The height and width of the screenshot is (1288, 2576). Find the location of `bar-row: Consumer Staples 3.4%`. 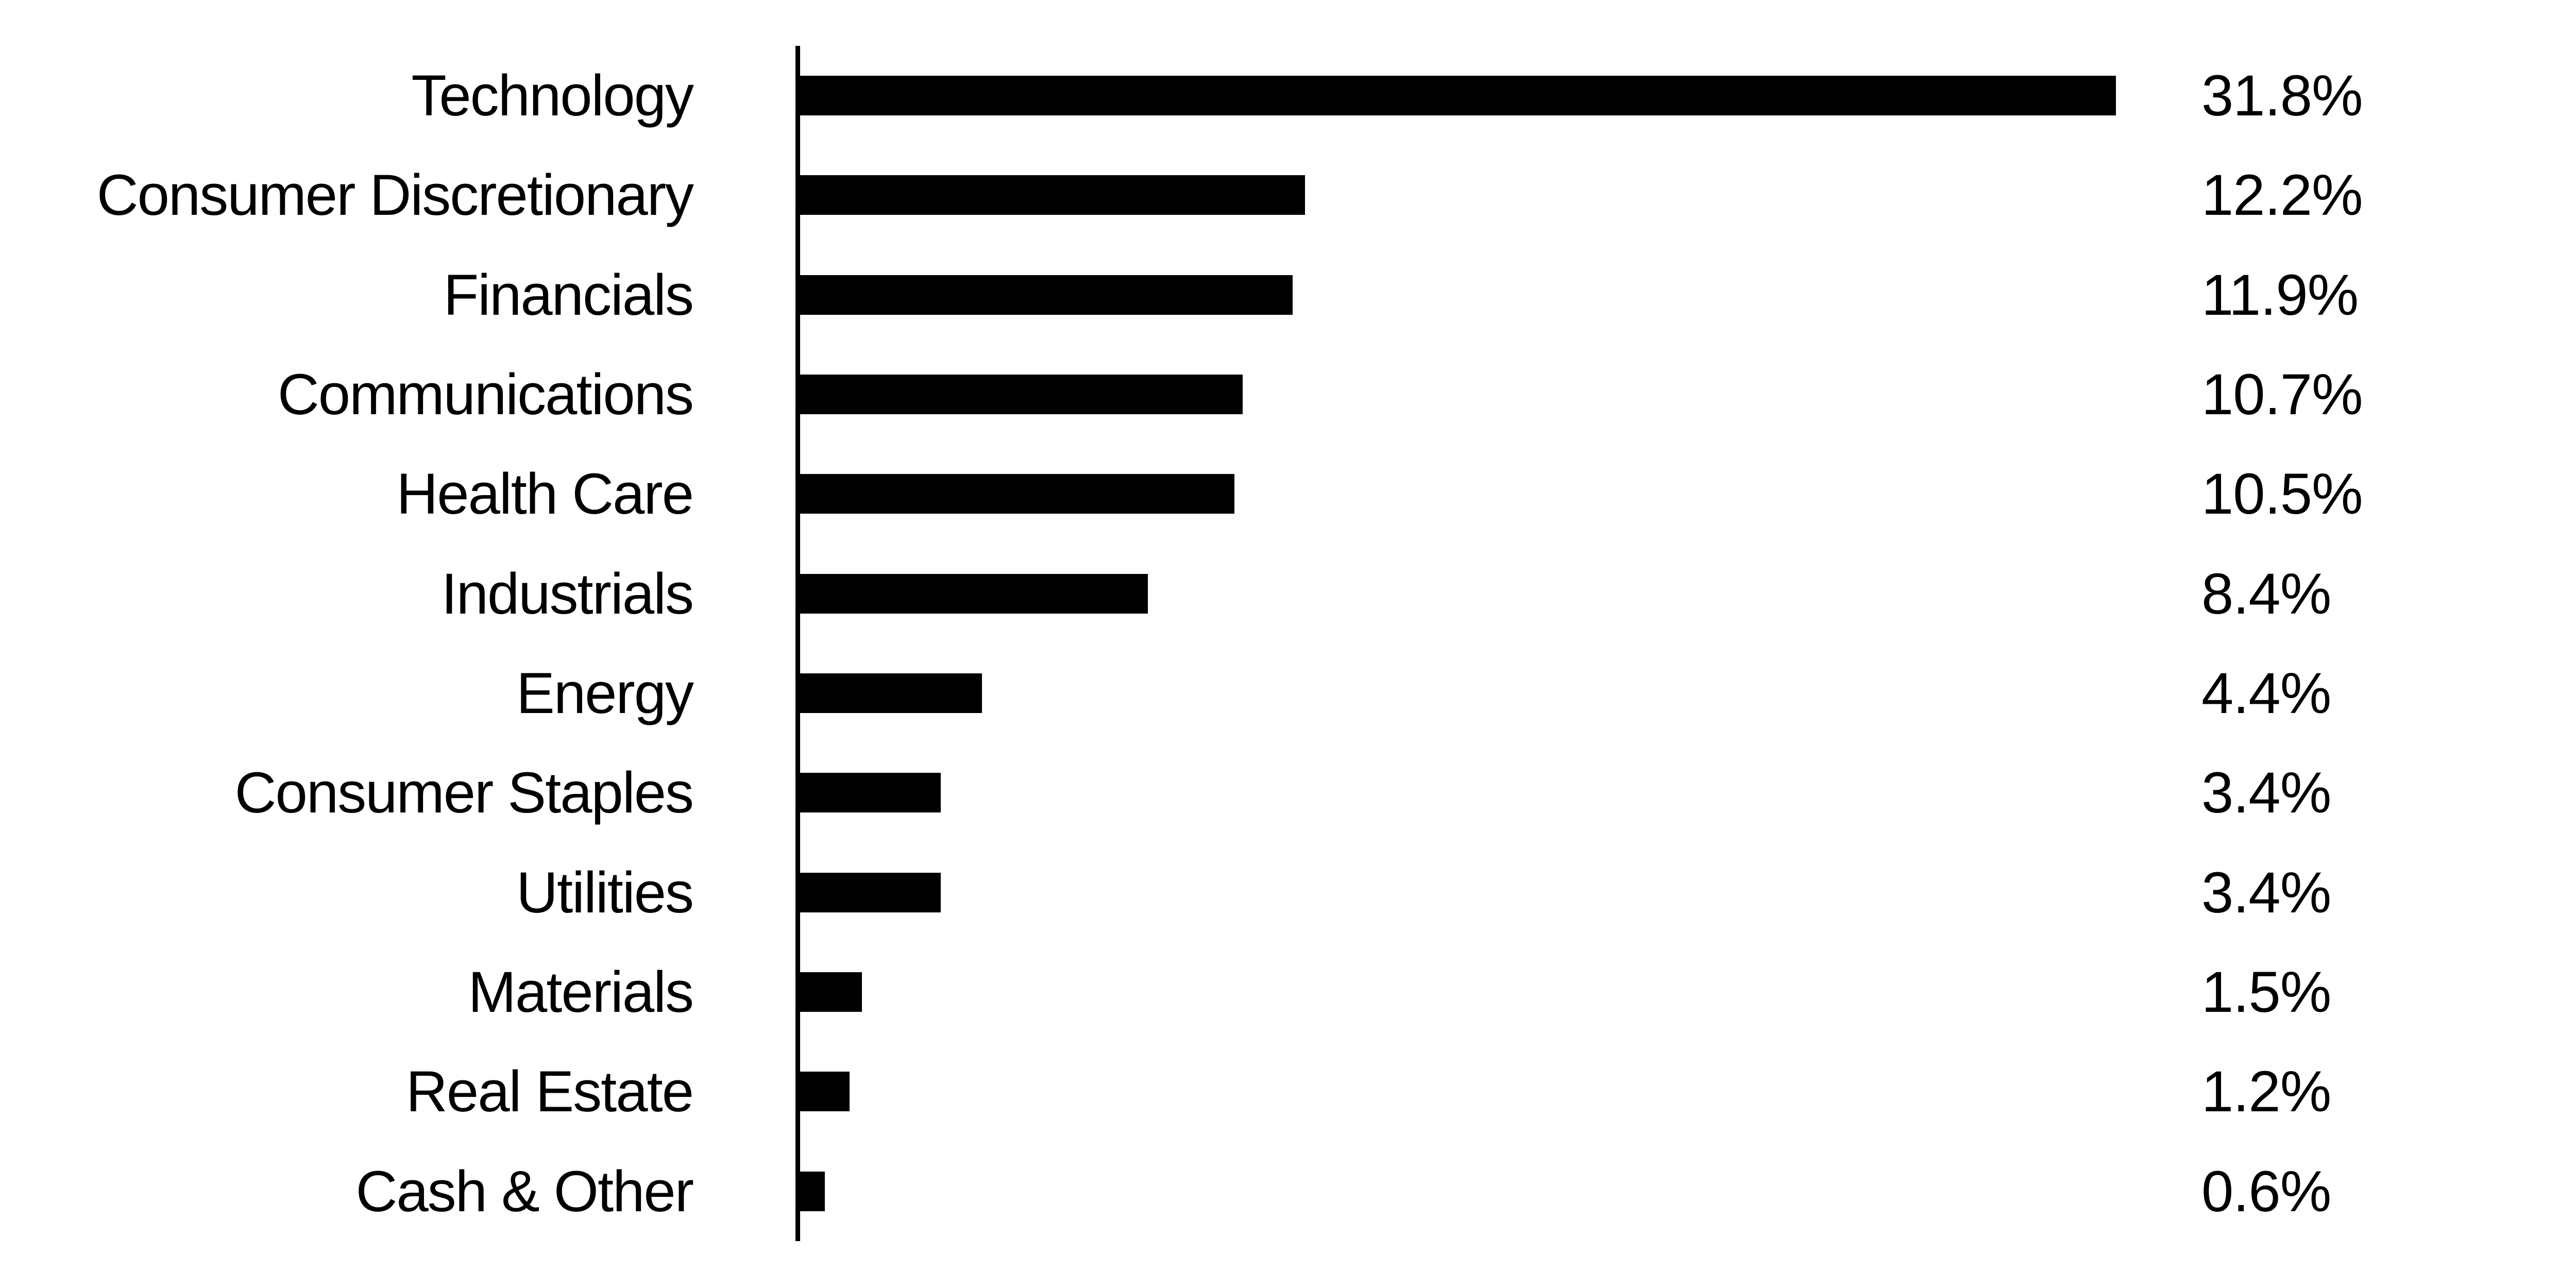

bar-row: Consumer Staples 3.4% is located at coordinates (1288, 792).